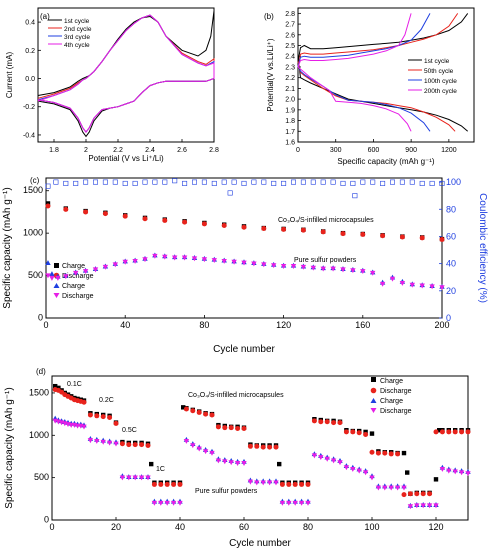 The image size is (490, 555). Describe the element at coordinates (451, 291) in the screenshot. I see `y2-tick-label: 20` at that location.